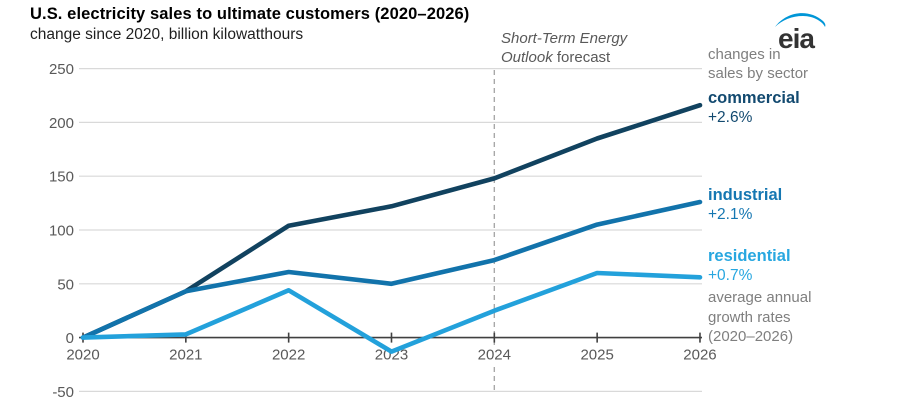 The width and height of the screenshot is (906, 410). Describe the element at coordinates (749, 317) in the screenshot. I see `legend-outro-line2: growth rates` at that location.